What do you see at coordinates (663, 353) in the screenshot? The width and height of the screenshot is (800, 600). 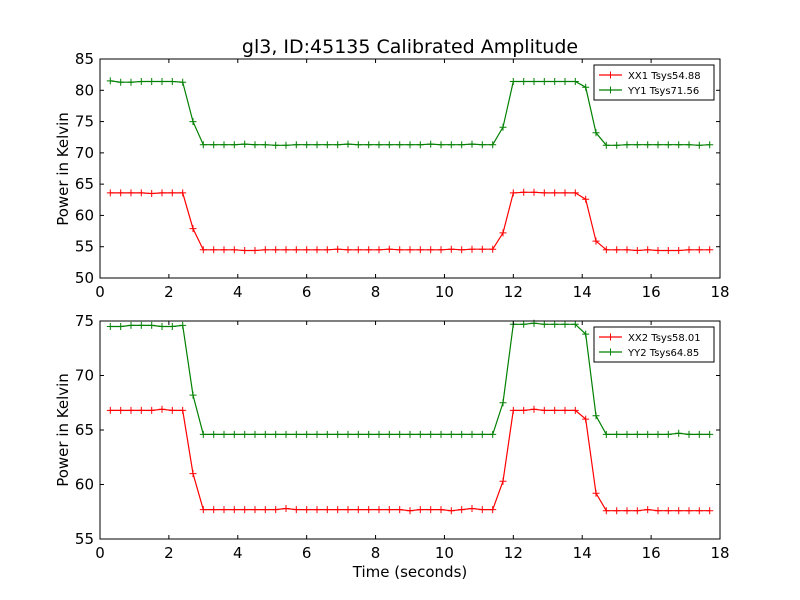 I see `legend-entry-label: YY2 Tsys64.85` at bounding box center [663, 353].